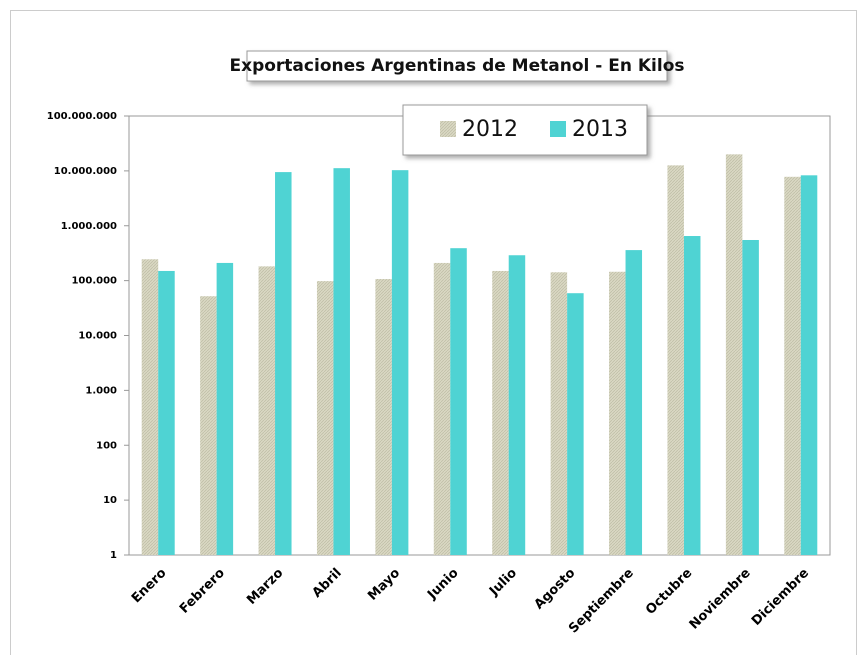 This screenshot has width=859, height=659. I want to click on y-tick-label: 10.000, so click(97, 336).